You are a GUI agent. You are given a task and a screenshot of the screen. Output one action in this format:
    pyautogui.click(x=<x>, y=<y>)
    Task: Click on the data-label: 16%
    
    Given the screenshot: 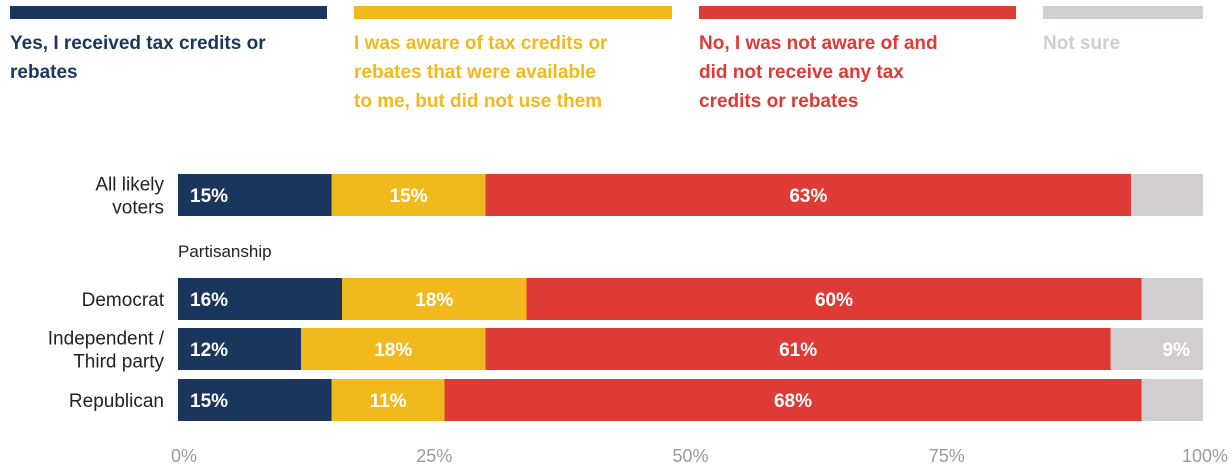 What is the action you would take?
    pyautogui.click(x=209, y=300)
    